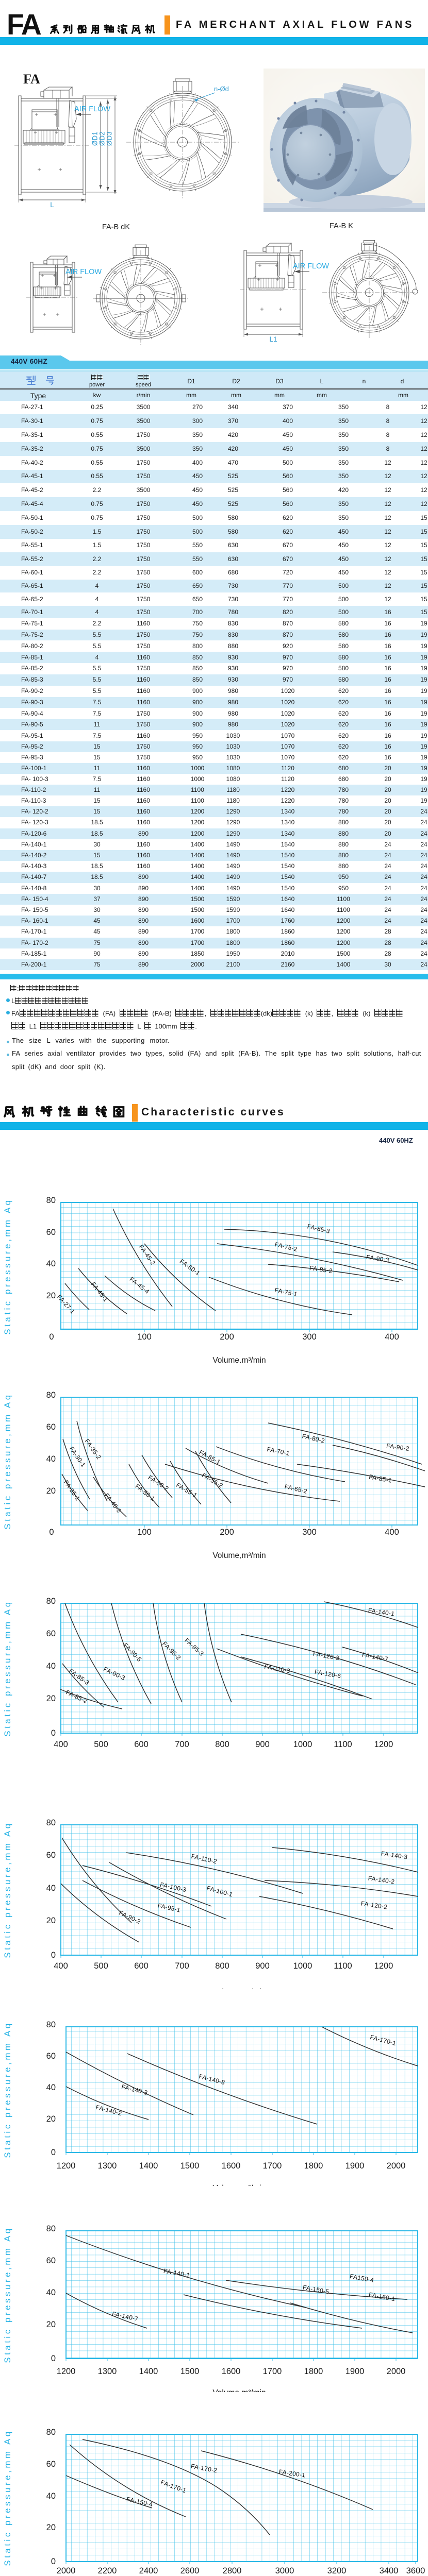 The height and width of the screenshot is (2576, 428). I want to click on svg-text: 2400, so click(148, 2570).